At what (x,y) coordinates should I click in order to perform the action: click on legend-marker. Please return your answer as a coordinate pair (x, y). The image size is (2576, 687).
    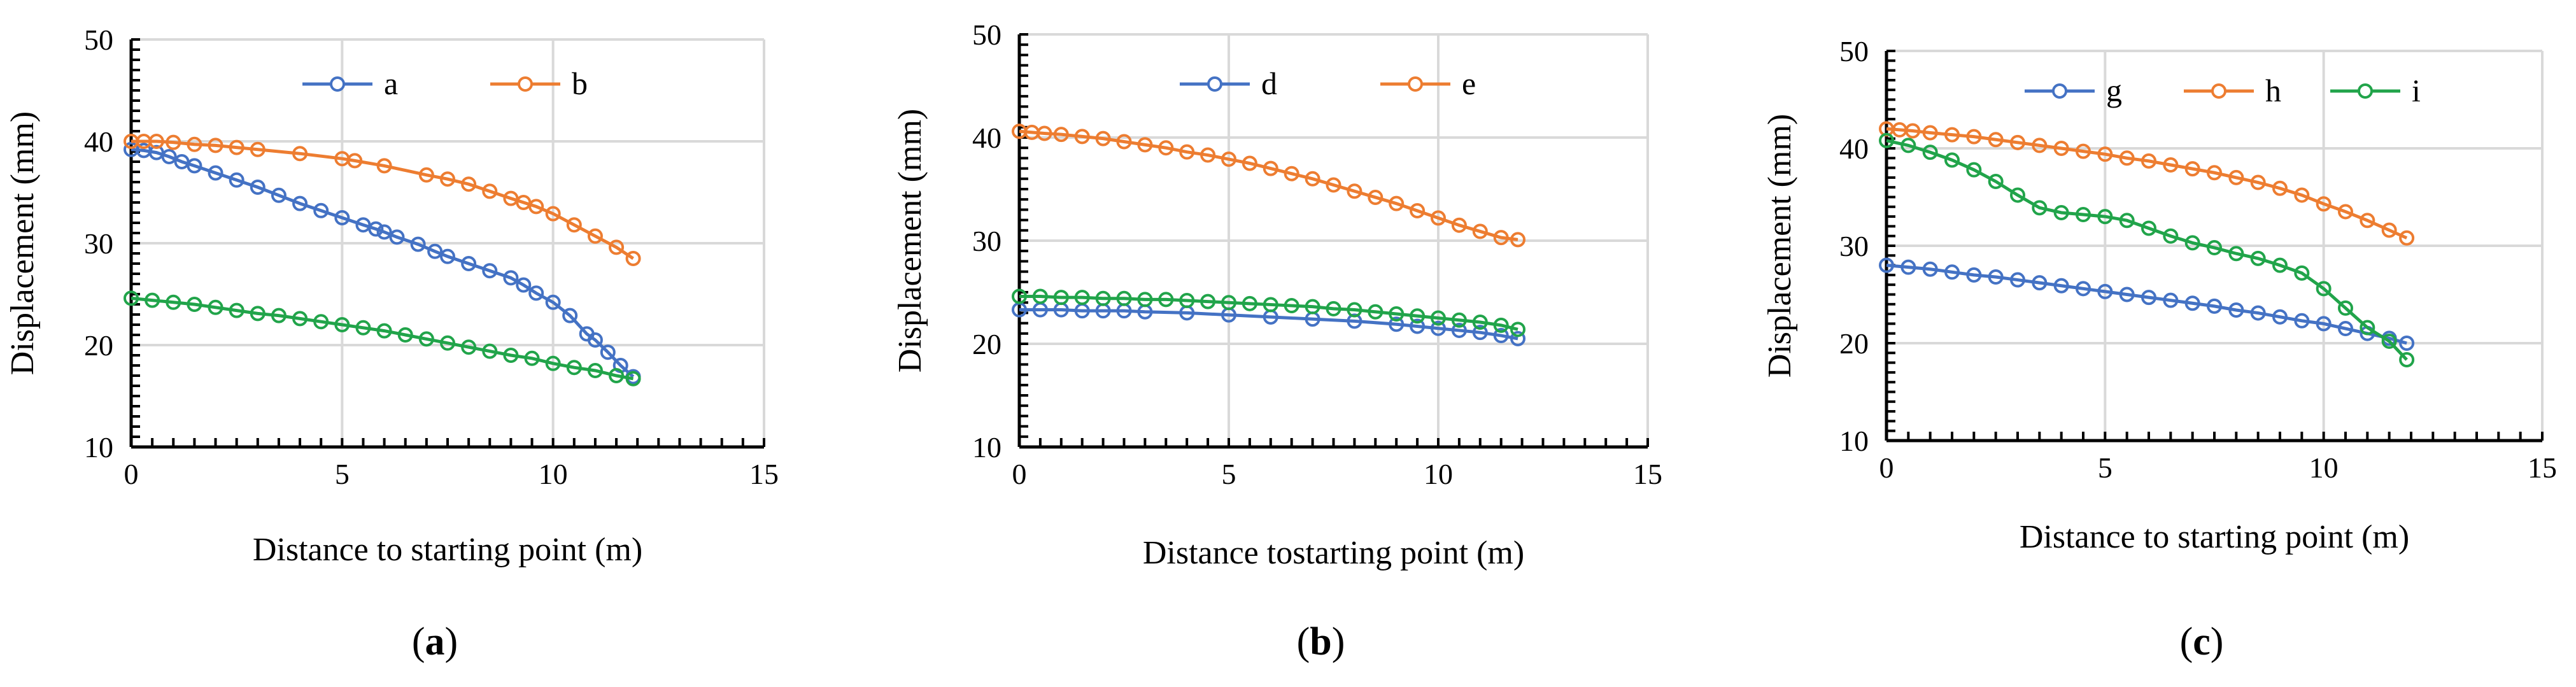
    Looking at the image, I should click on (1415, 84).